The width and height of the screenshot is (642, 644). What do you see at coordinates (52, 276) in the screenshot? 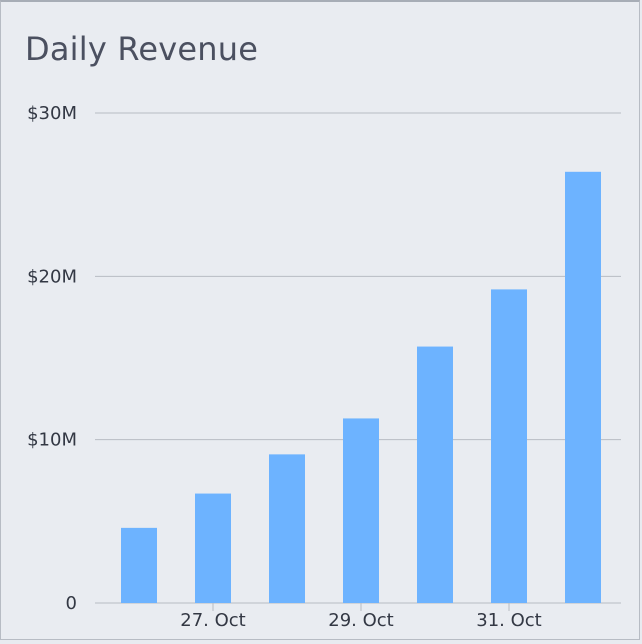
I see `y-tick-label: $20M` at bounding box center [52, 276].